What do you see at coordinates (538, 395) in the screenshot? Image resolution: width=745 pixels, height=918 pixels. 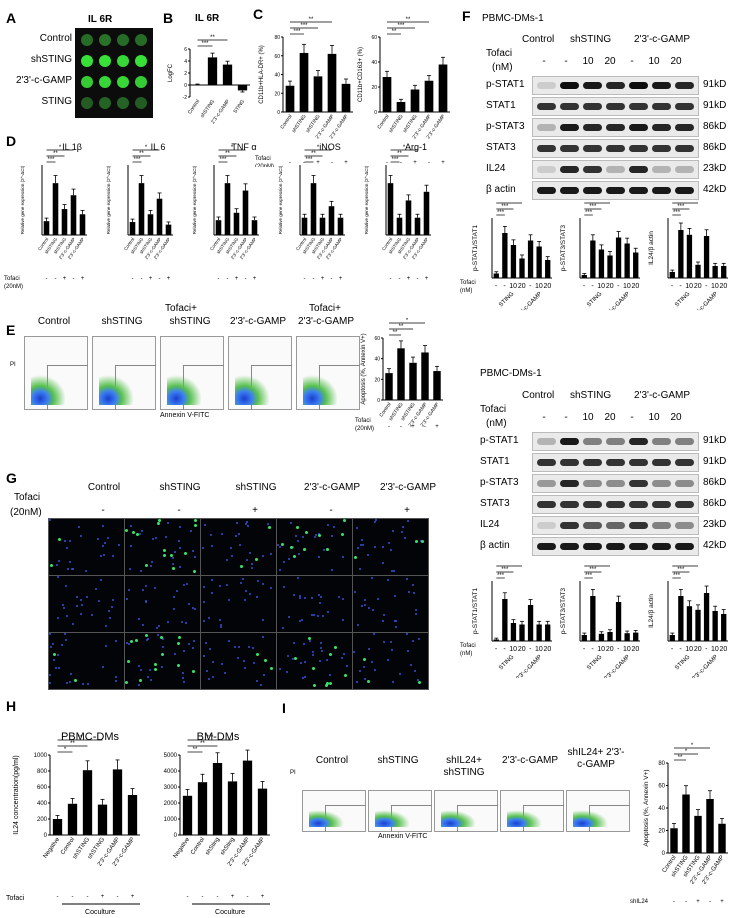 I see `blot-column-label: Control` at bounding box center [538, 395].